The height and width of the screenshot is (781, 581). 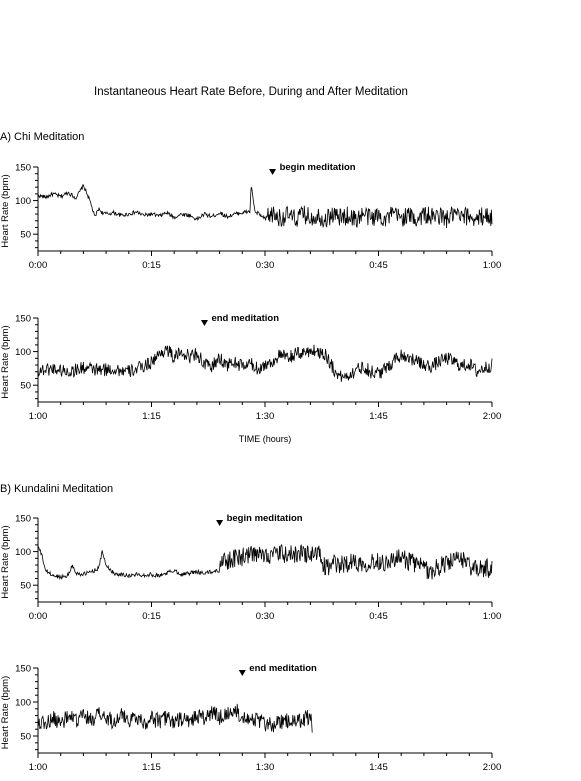 I want to click on annotation-marker-a1, so click(x=273, y=172).